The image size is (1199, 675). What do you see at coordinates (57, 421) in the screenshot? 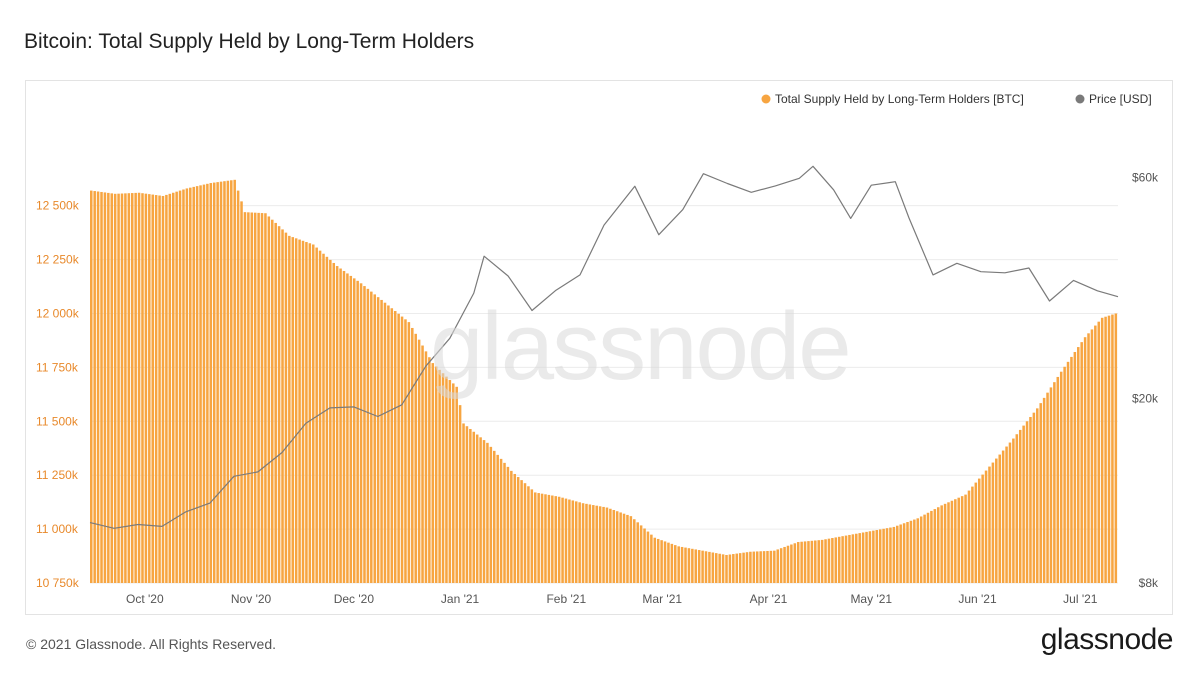
I see `y-left-tick-label: 11 500k` at bounding box center [57, 421].